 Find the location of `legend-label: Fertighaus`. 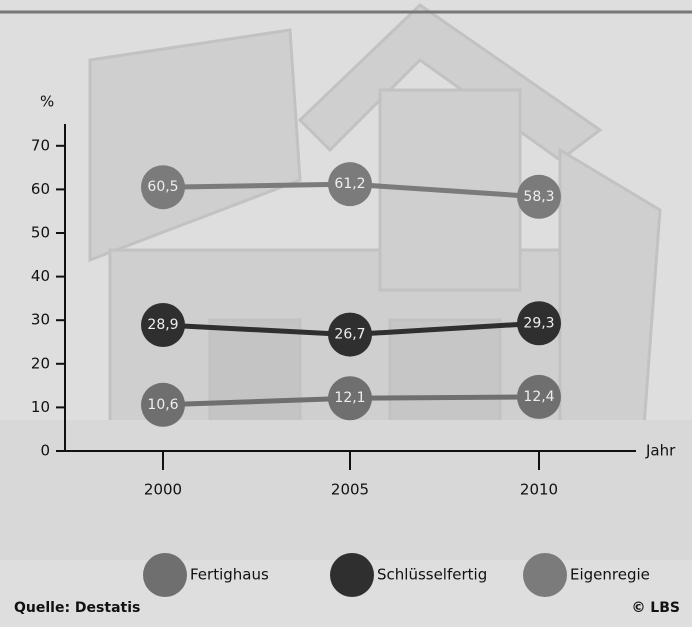

legend-label: Fertighaus is located at coordinates (229, 575).